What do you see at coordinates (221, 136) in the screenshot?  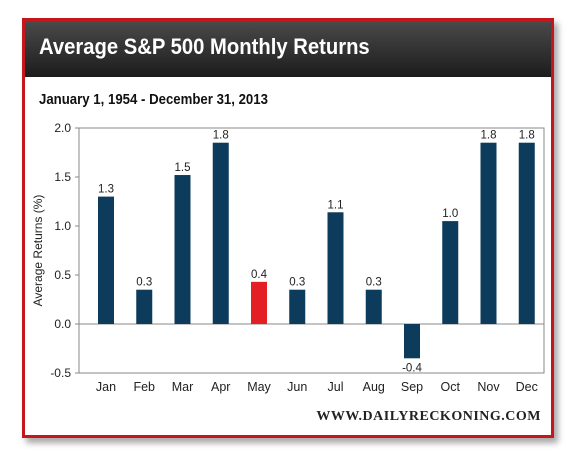 I see `value-label-apr: 1.8` at bounding box center [221, 136].